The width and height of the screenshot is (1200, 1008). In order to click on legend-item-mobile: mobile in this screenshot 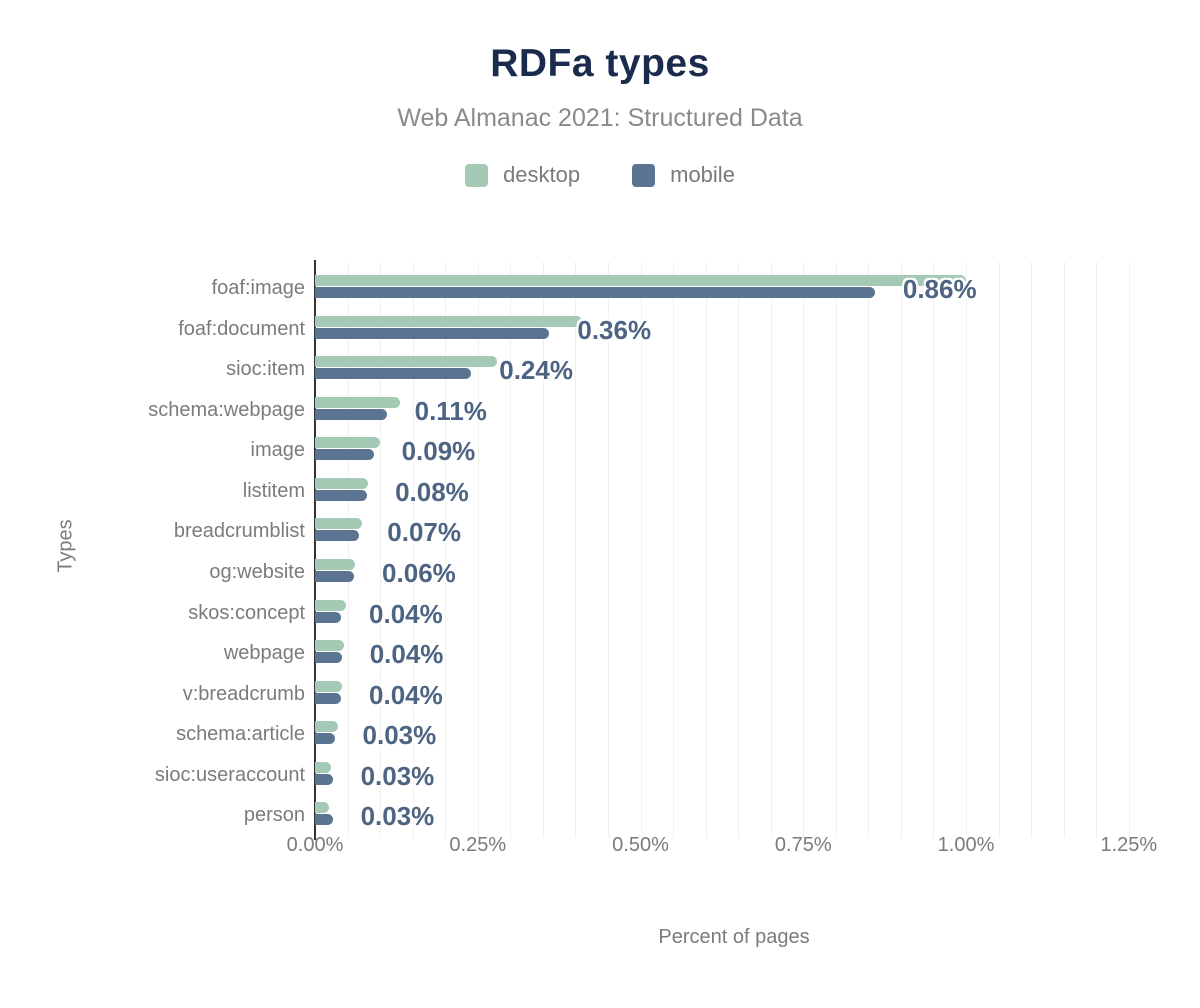, I will do `click(683, 175)`.